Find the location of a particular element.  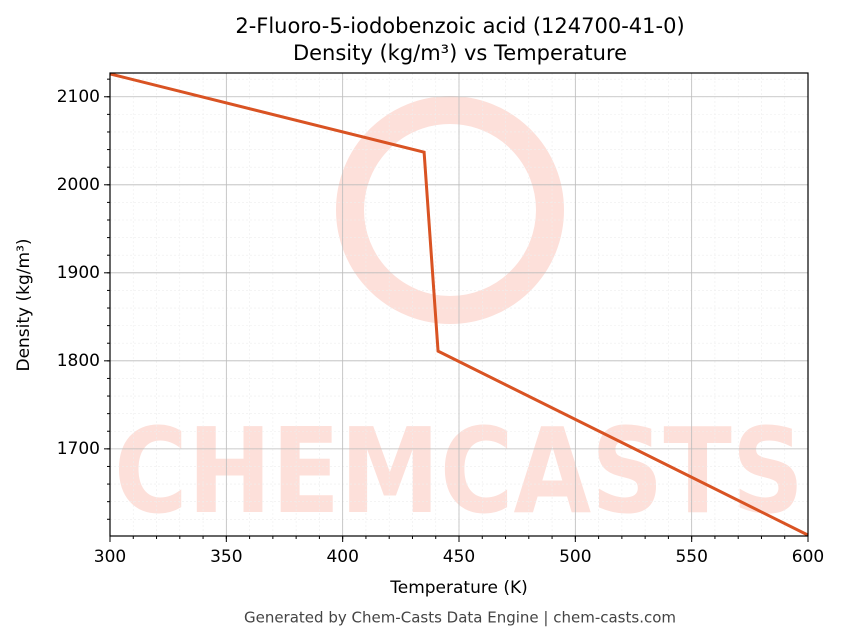

x-tick-label: 600 is located at coordinates (808, 557).